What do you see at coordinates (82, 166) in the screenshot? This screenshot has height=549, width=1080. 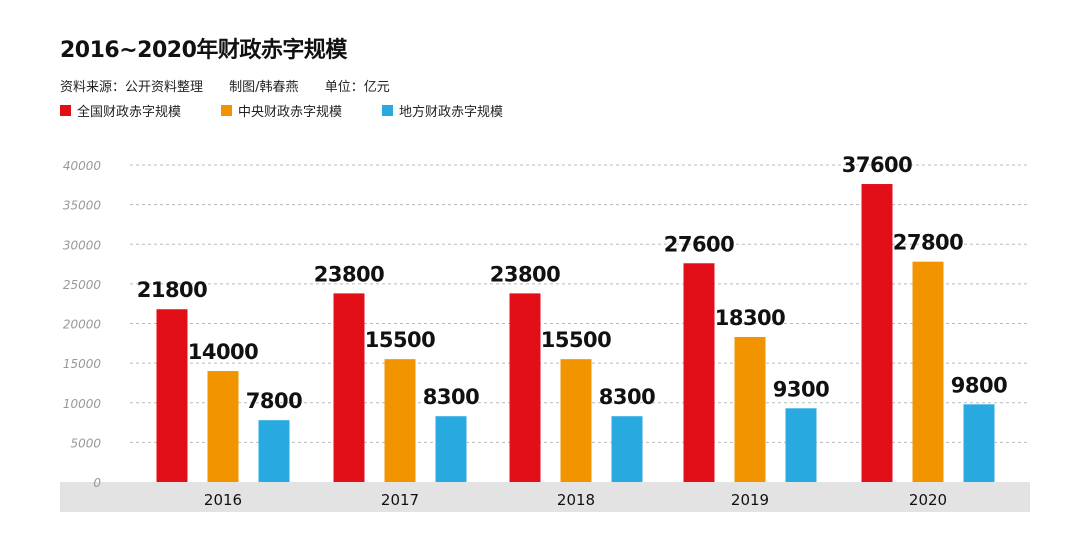 I see `y-tick-label: 40000` at bounding box center [82, 166].